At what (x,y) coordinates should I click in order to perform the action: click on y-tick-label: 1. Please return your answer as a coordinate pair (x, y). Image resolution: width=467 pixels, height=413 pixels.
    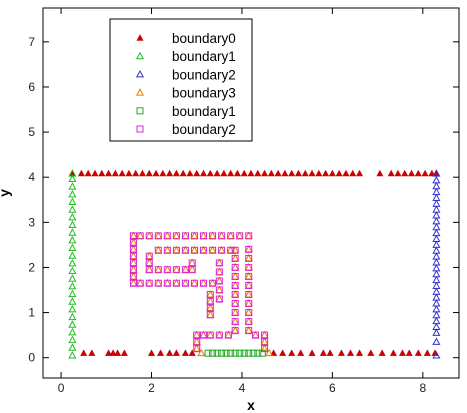
    Looking at the image, I should click on (31, 313).